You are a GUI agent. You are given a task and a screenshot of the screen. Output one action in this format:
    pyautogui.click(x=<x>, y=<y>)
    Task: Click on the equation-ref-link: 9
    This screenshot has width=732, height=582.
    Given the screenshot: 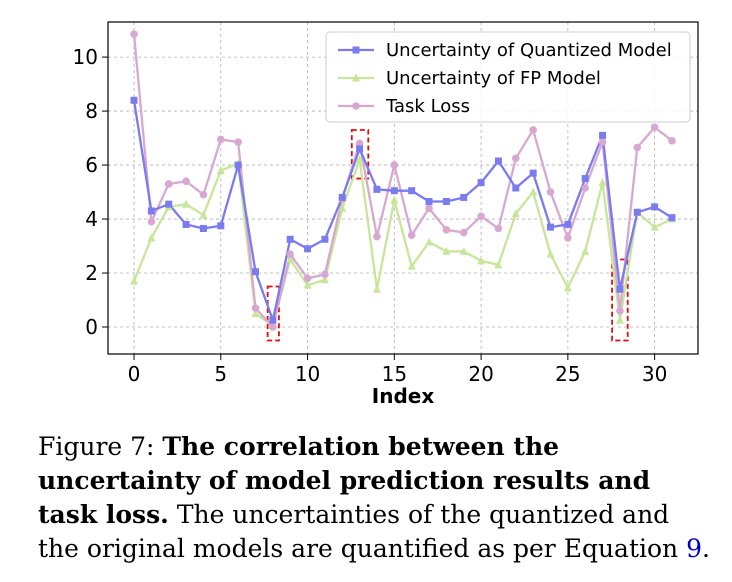 What is the action you would take?
    pyautogui.click(x=694, y=548)
    